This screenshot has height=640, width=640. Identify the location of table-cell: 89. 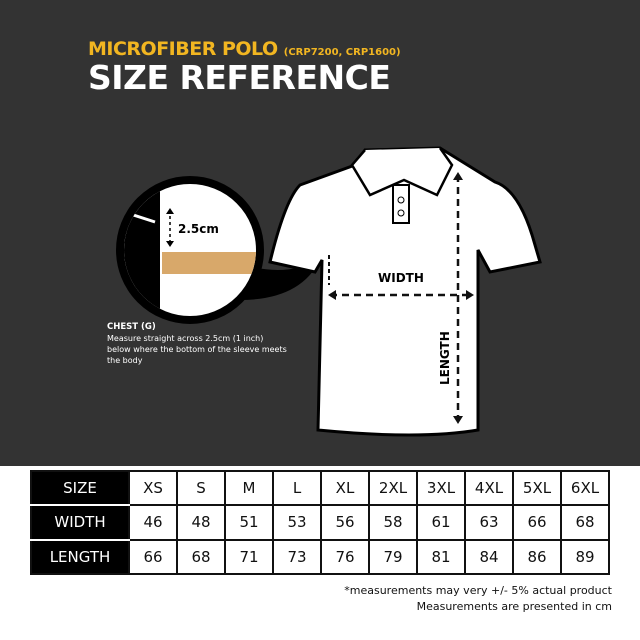
(585, 557).